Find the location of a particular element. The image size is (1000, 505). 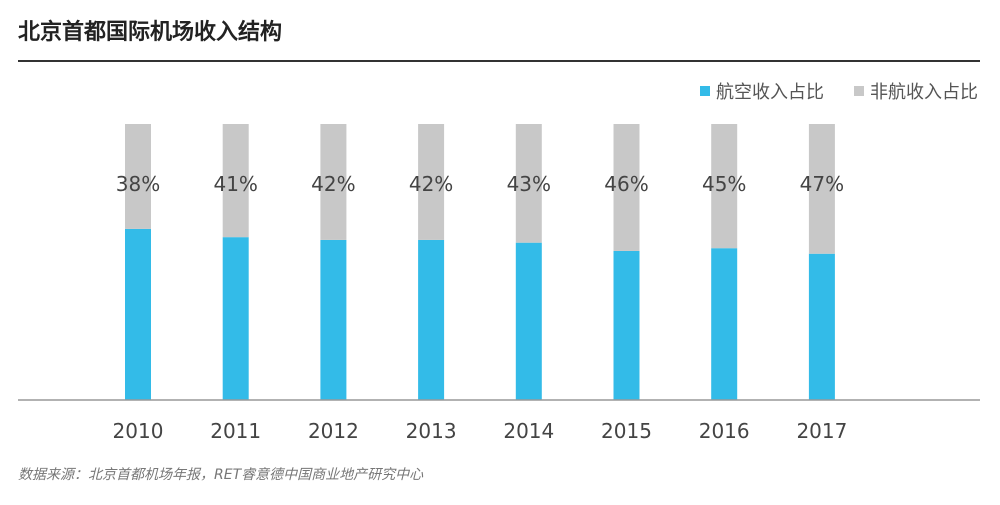

data-label-2010: 38% is located at coordinates (138, 184).